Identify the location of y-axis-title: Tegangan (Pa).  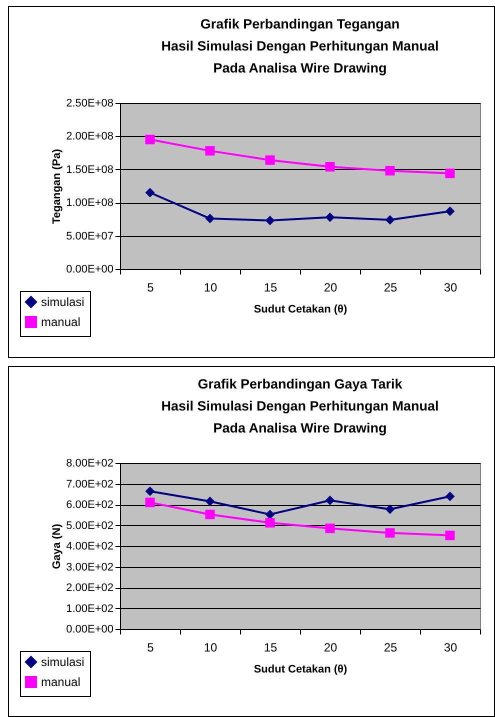
(57, 186).